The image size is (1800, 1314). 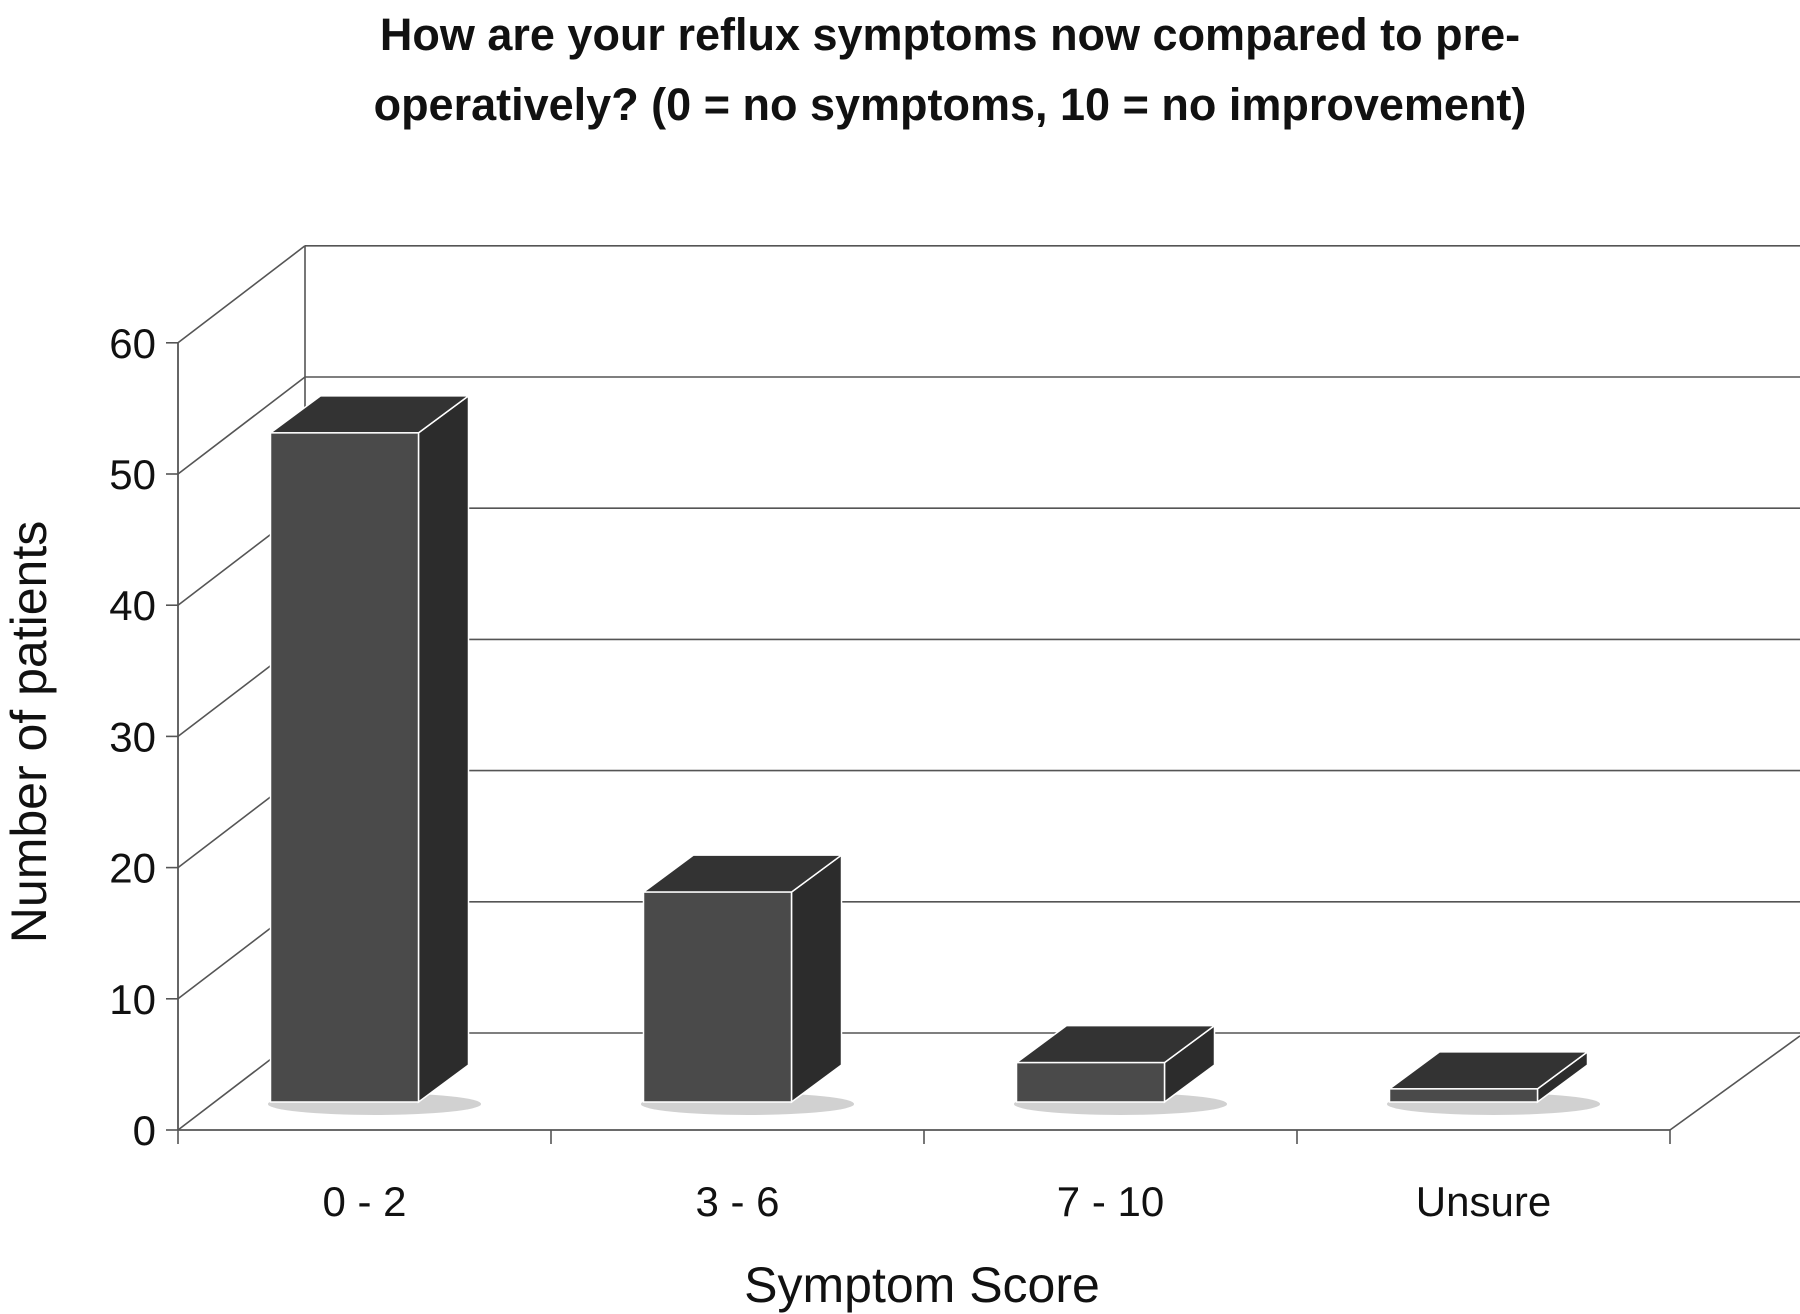 I want to click on y-tick-label: 10, so click(x=132, y=999).